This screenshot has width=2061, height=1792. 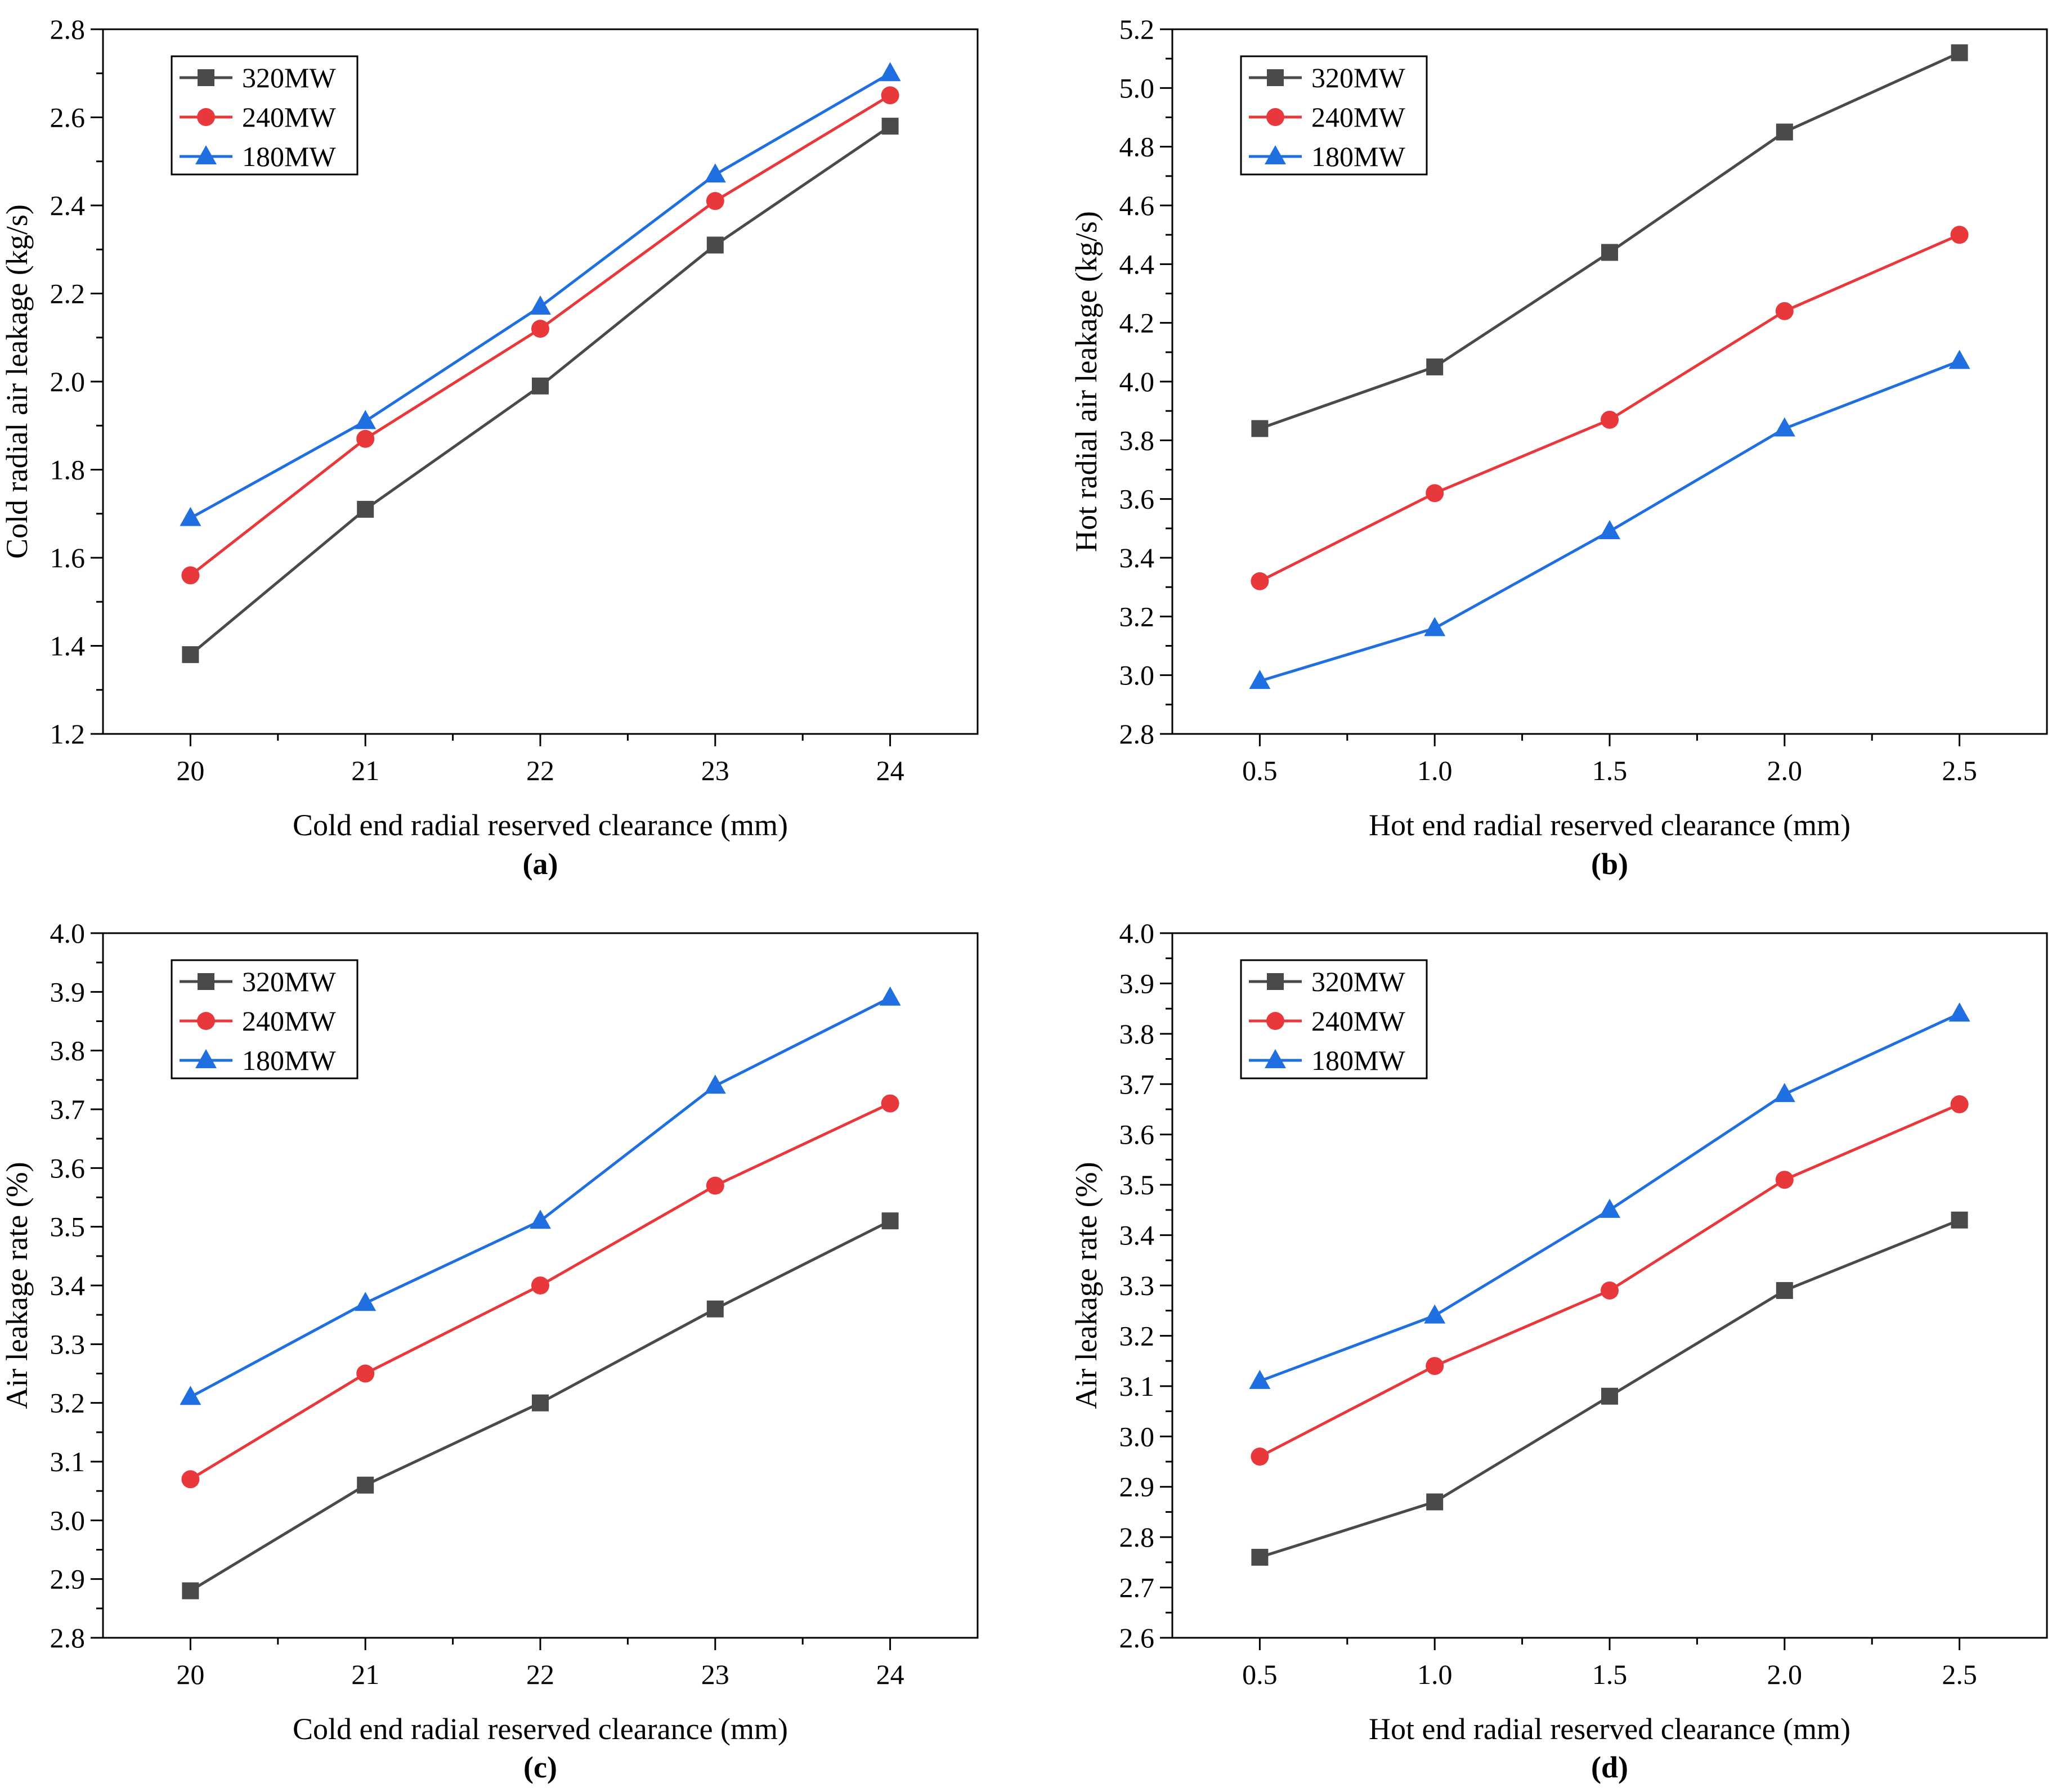 What do you see at coordinates (1358, 156) in the screenshot?
I see `legend-label: 180MW` at bounding box center [1358, 156].